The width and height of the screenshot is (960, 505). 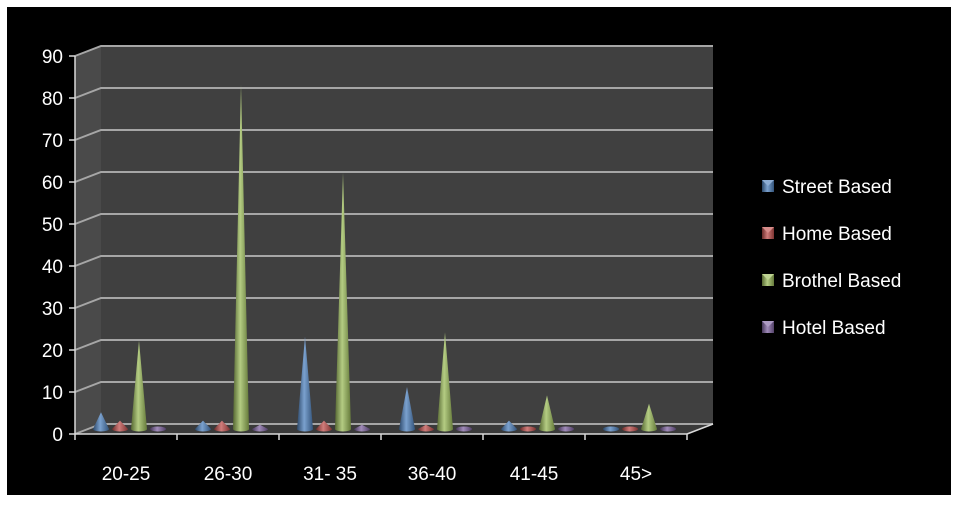 I want to click on x-tick-label-26-30: 26-30, so click(x=228, y=474).